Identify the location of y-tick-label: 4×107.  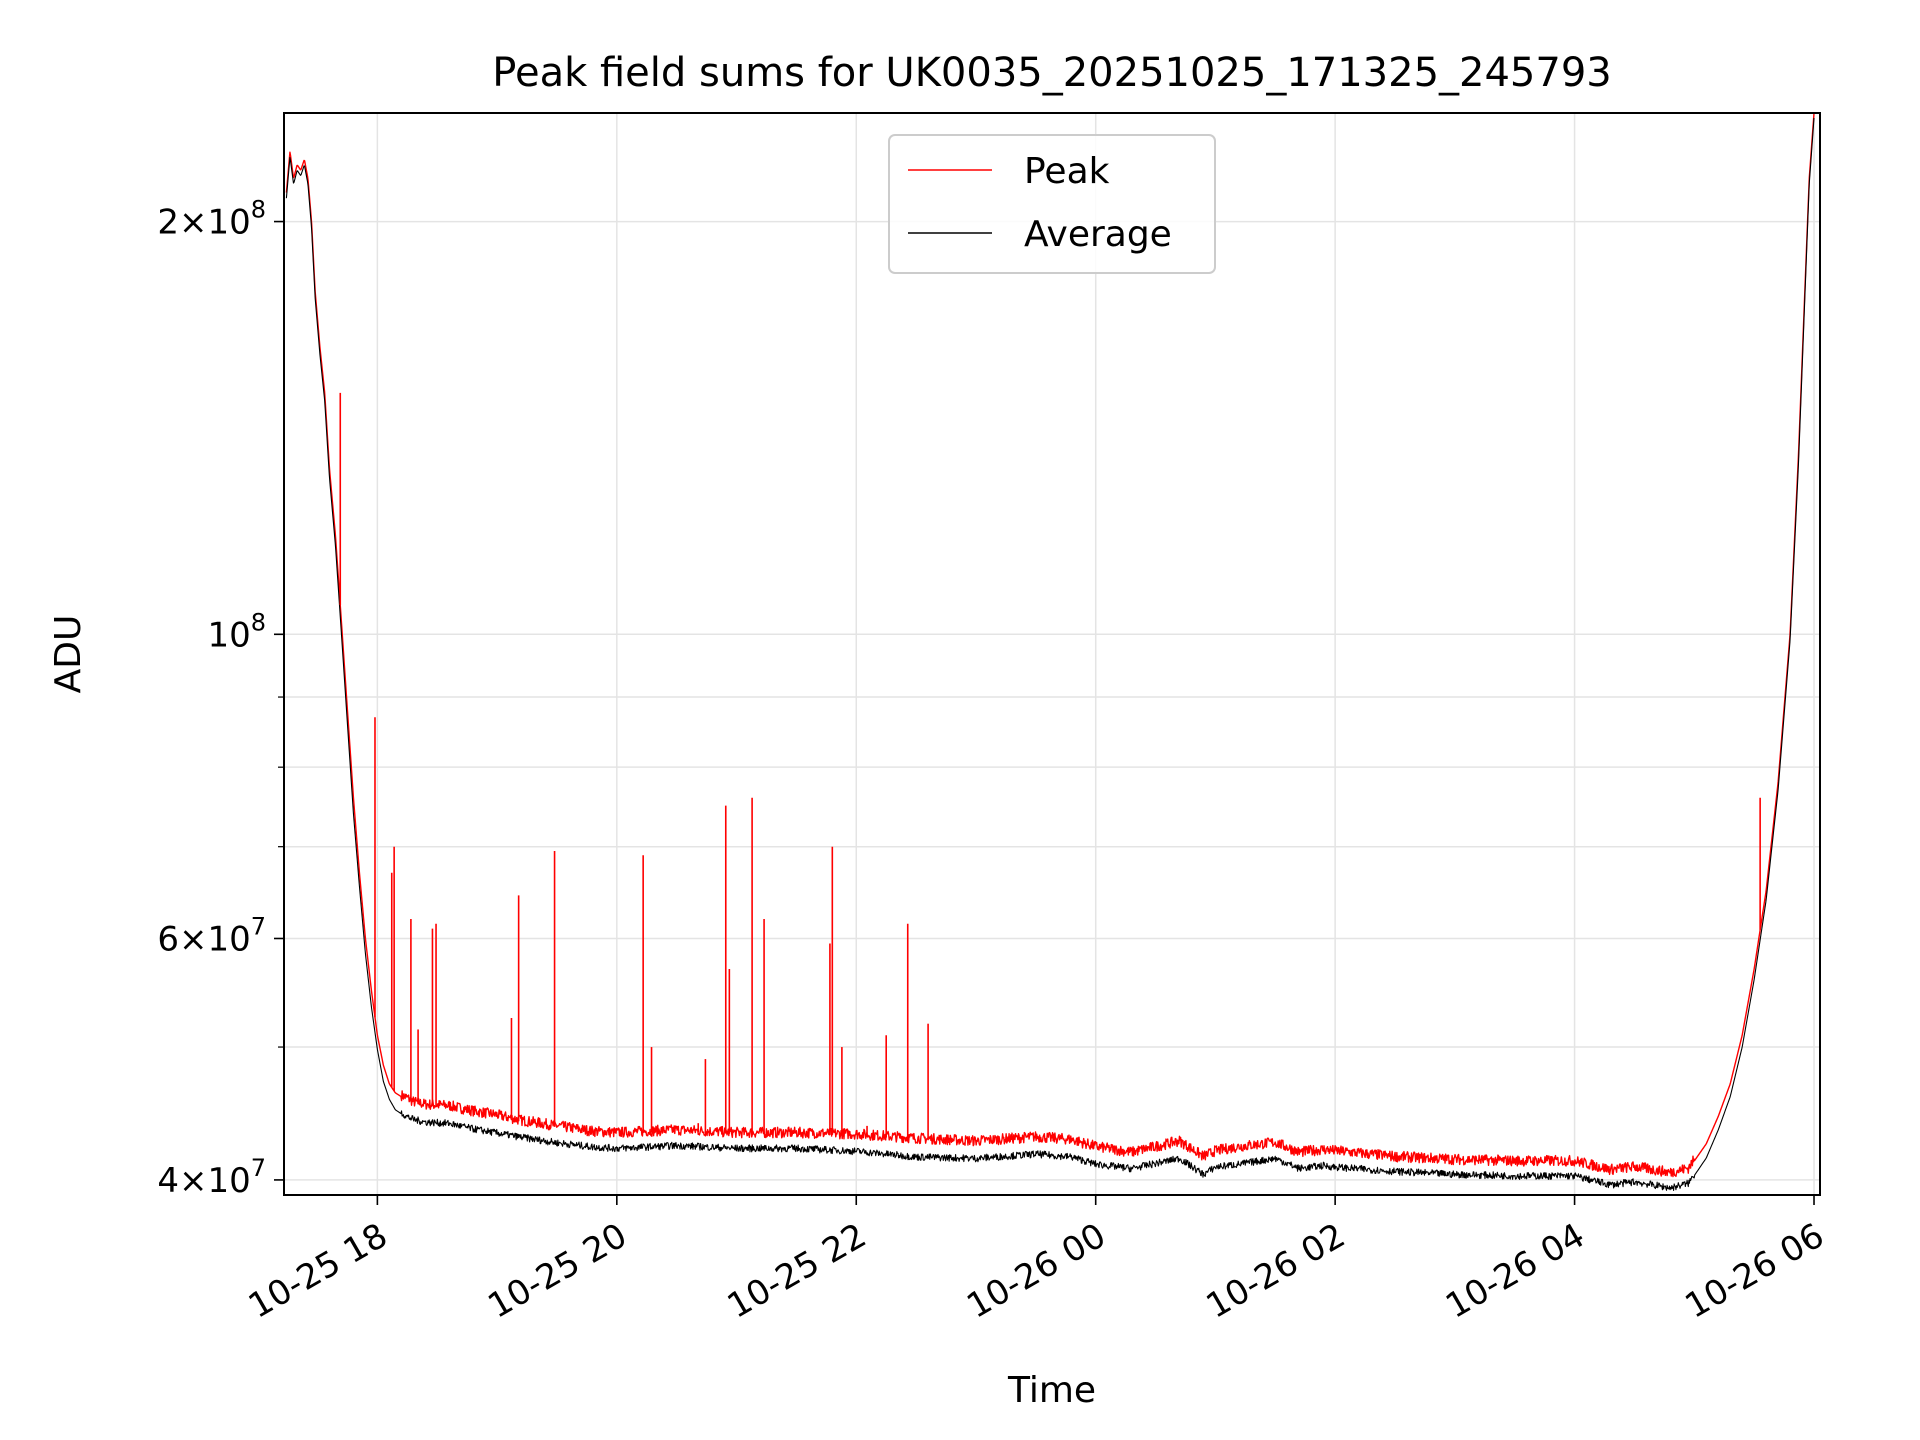
(211, 1177).